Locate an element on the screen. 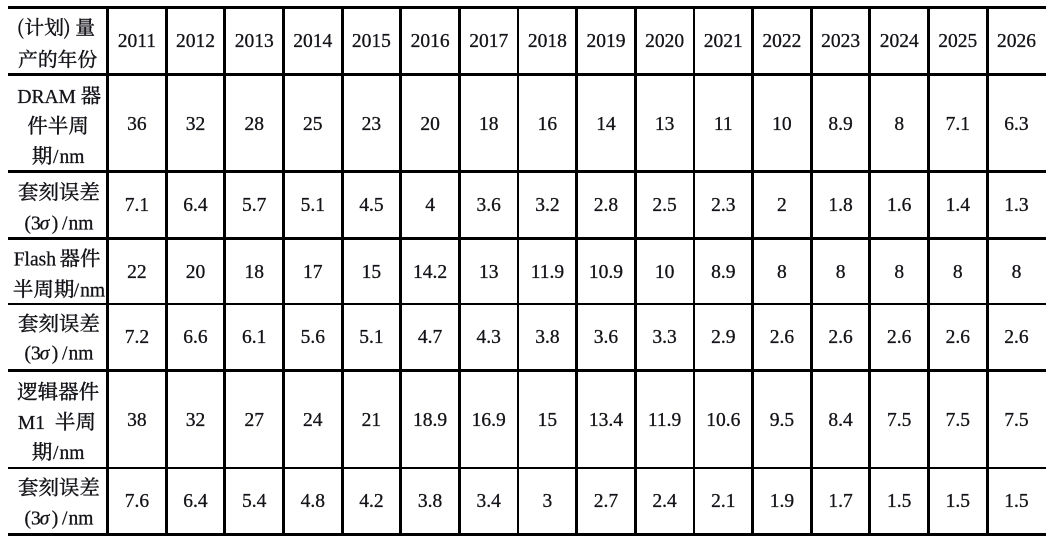 The image size is (1054, 540). svg-text: Flash is located at coordinates (35, 260).